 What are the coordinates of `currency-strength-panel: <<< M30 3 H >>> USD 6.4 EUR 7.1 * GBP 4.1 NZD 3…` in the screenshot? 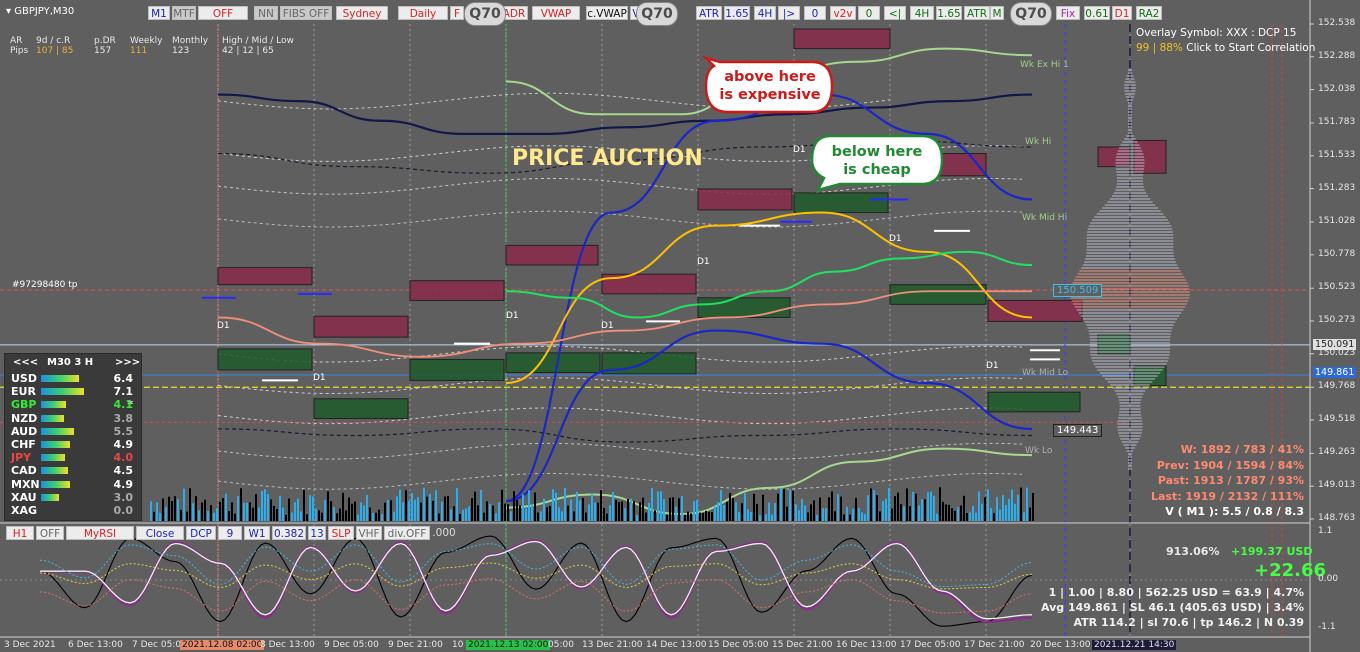 It's located at (73, 437).